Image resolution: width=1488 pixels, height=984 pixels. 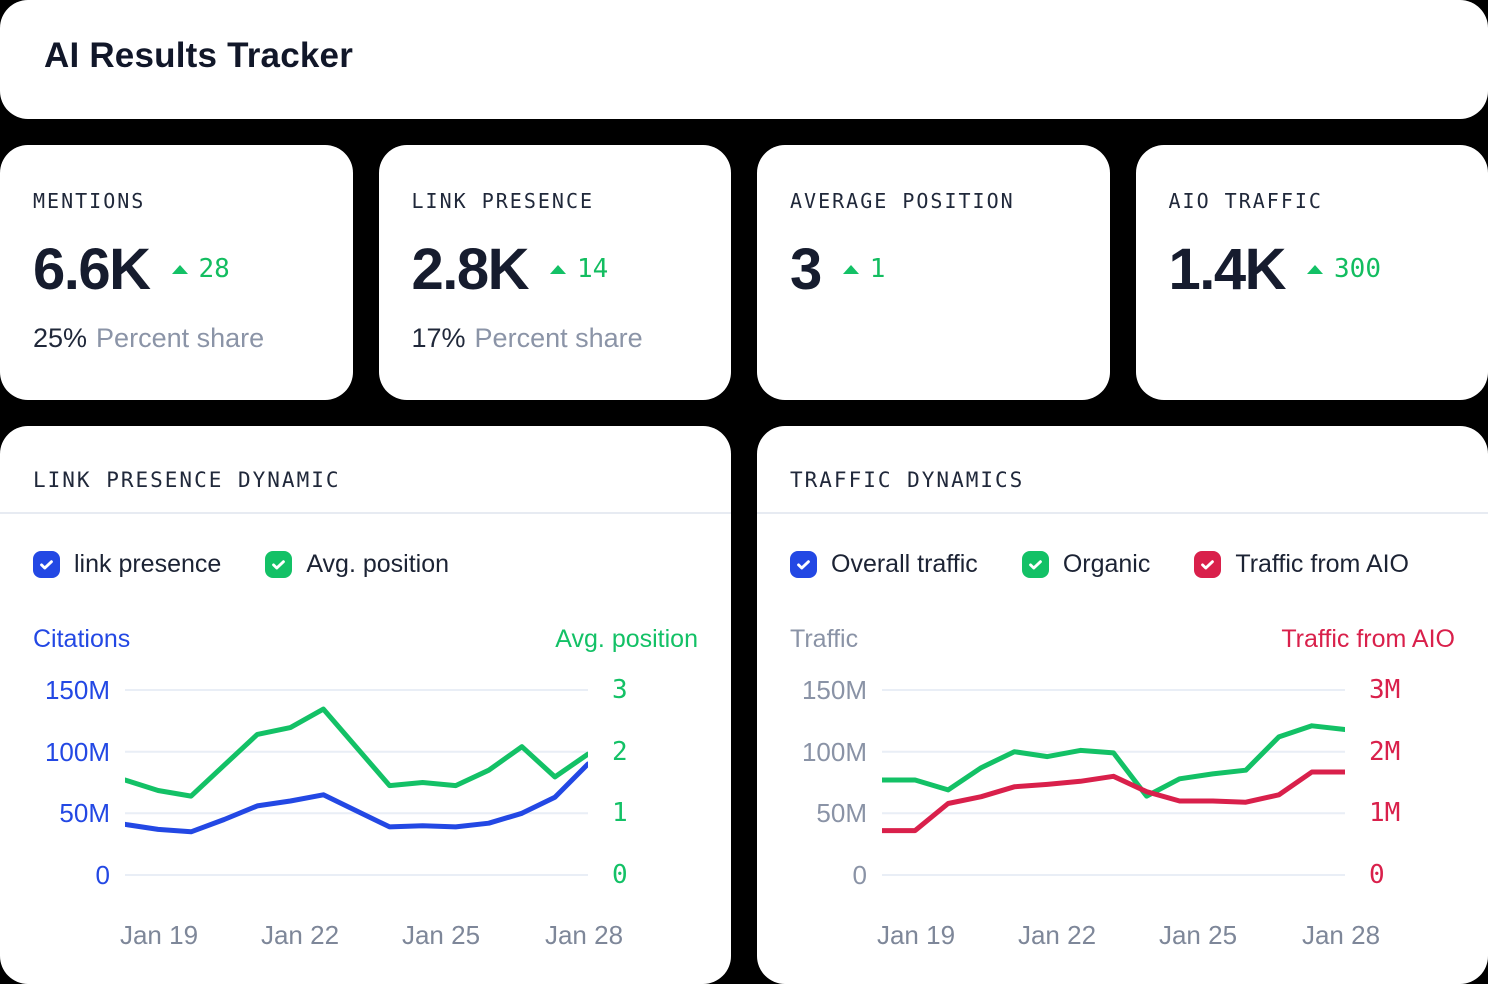 I want to click on kpi-card-link-presence: LINK PRESENCE 2.8K 14 17% Percent share, so click(x=554, y=272).